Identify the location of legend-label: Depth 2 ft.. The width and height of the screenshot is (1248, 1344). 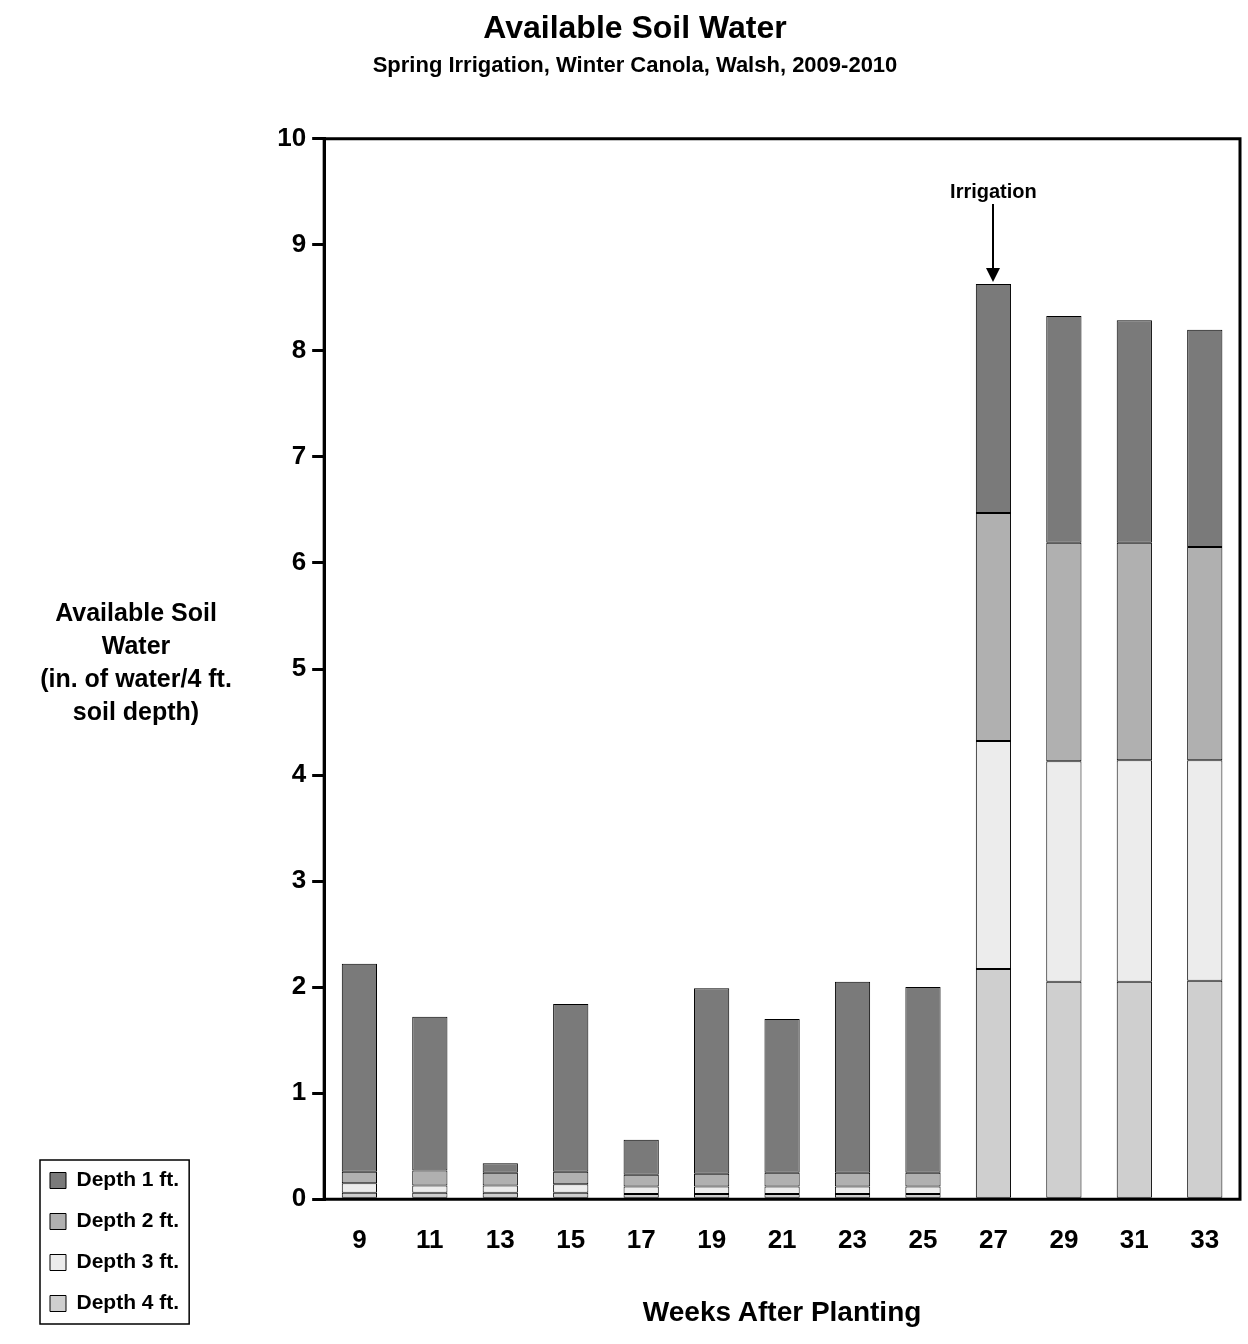
(128, 1220).